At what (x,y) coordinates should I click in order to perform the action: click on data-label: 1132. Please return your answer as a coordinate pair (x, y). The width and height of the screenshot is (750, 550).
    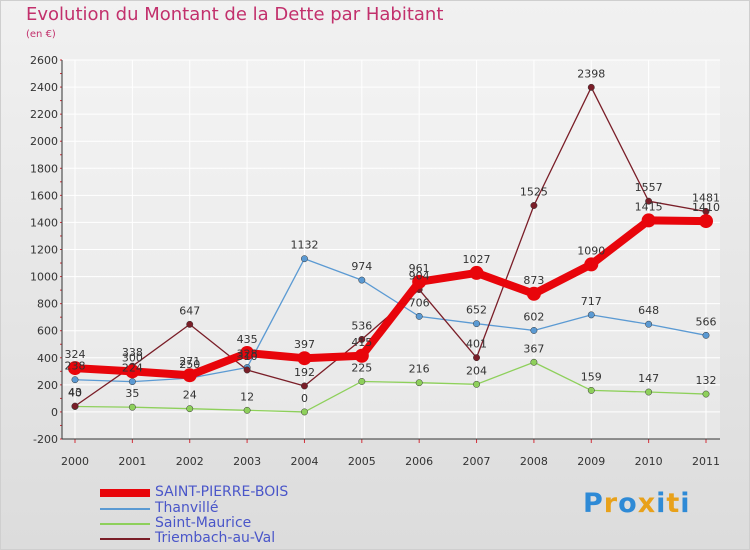
    Looking at the image, I should click on (304, 245).